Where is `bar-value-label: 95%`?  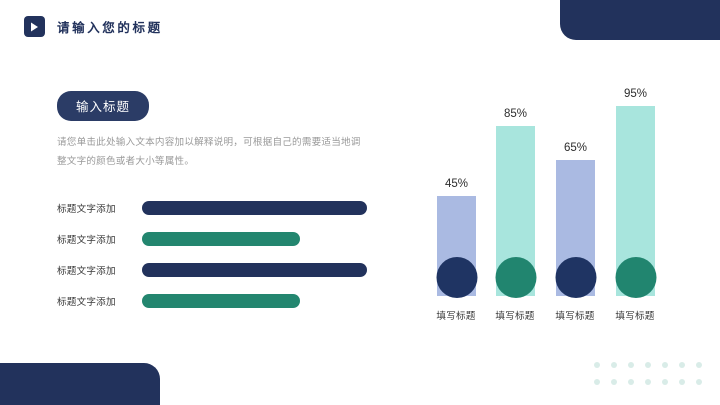
bar-value-label: 95% is located at coordinates (635, 94).